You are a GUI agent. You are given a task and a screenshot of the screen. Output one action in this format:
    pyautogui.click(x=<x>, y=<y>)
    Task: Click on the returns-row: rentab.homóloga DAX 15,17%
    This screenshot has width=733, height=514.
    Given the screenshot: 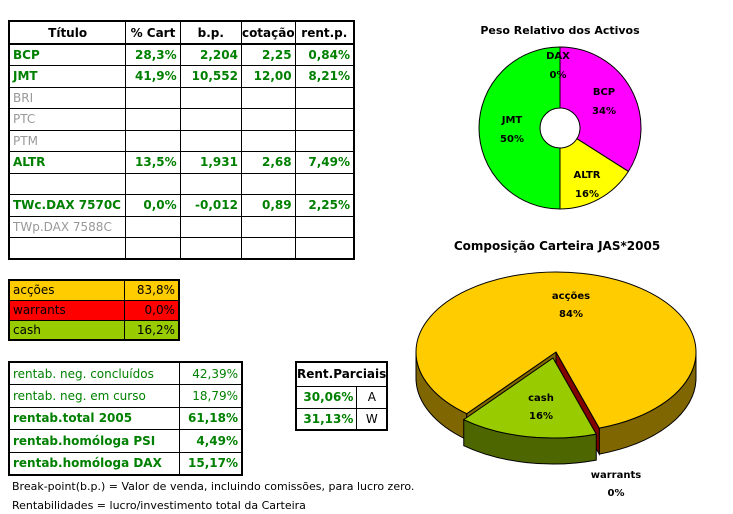 What is the action you would take?
    pyautogui.click(x=125, y=463)
    